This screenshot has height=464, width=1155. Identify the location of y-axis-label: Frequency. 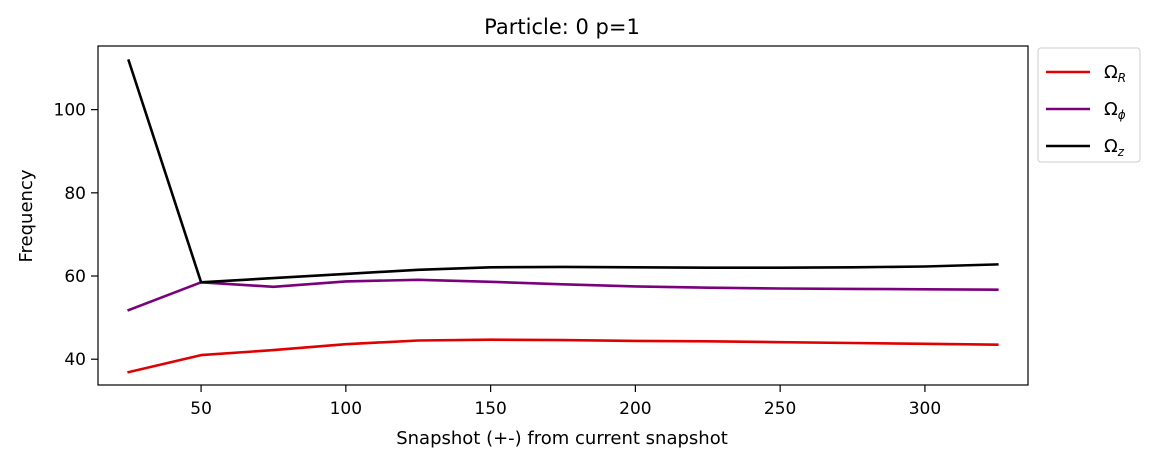
(26, 215).